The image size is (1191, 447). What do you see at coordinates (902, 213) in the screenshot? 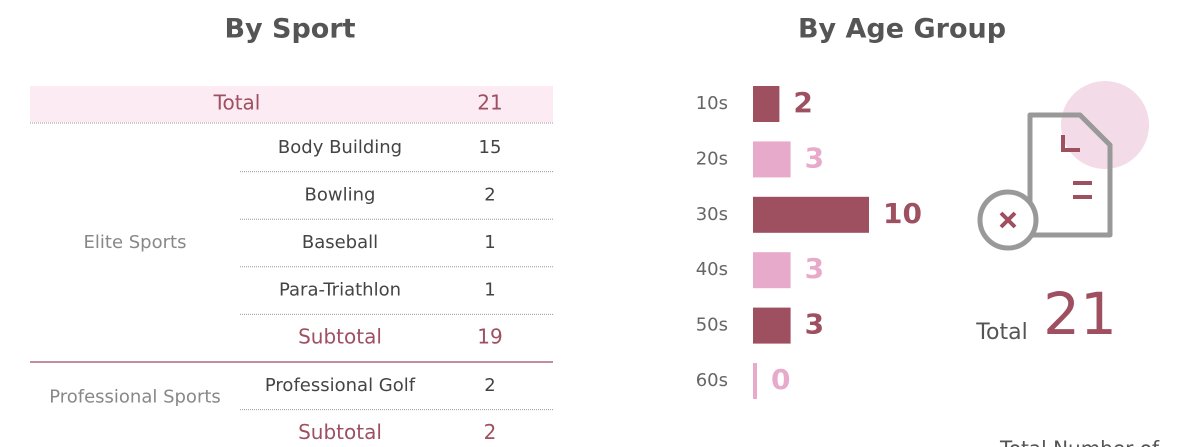
I see `value-label: 10` at bounding box center [902, 213].